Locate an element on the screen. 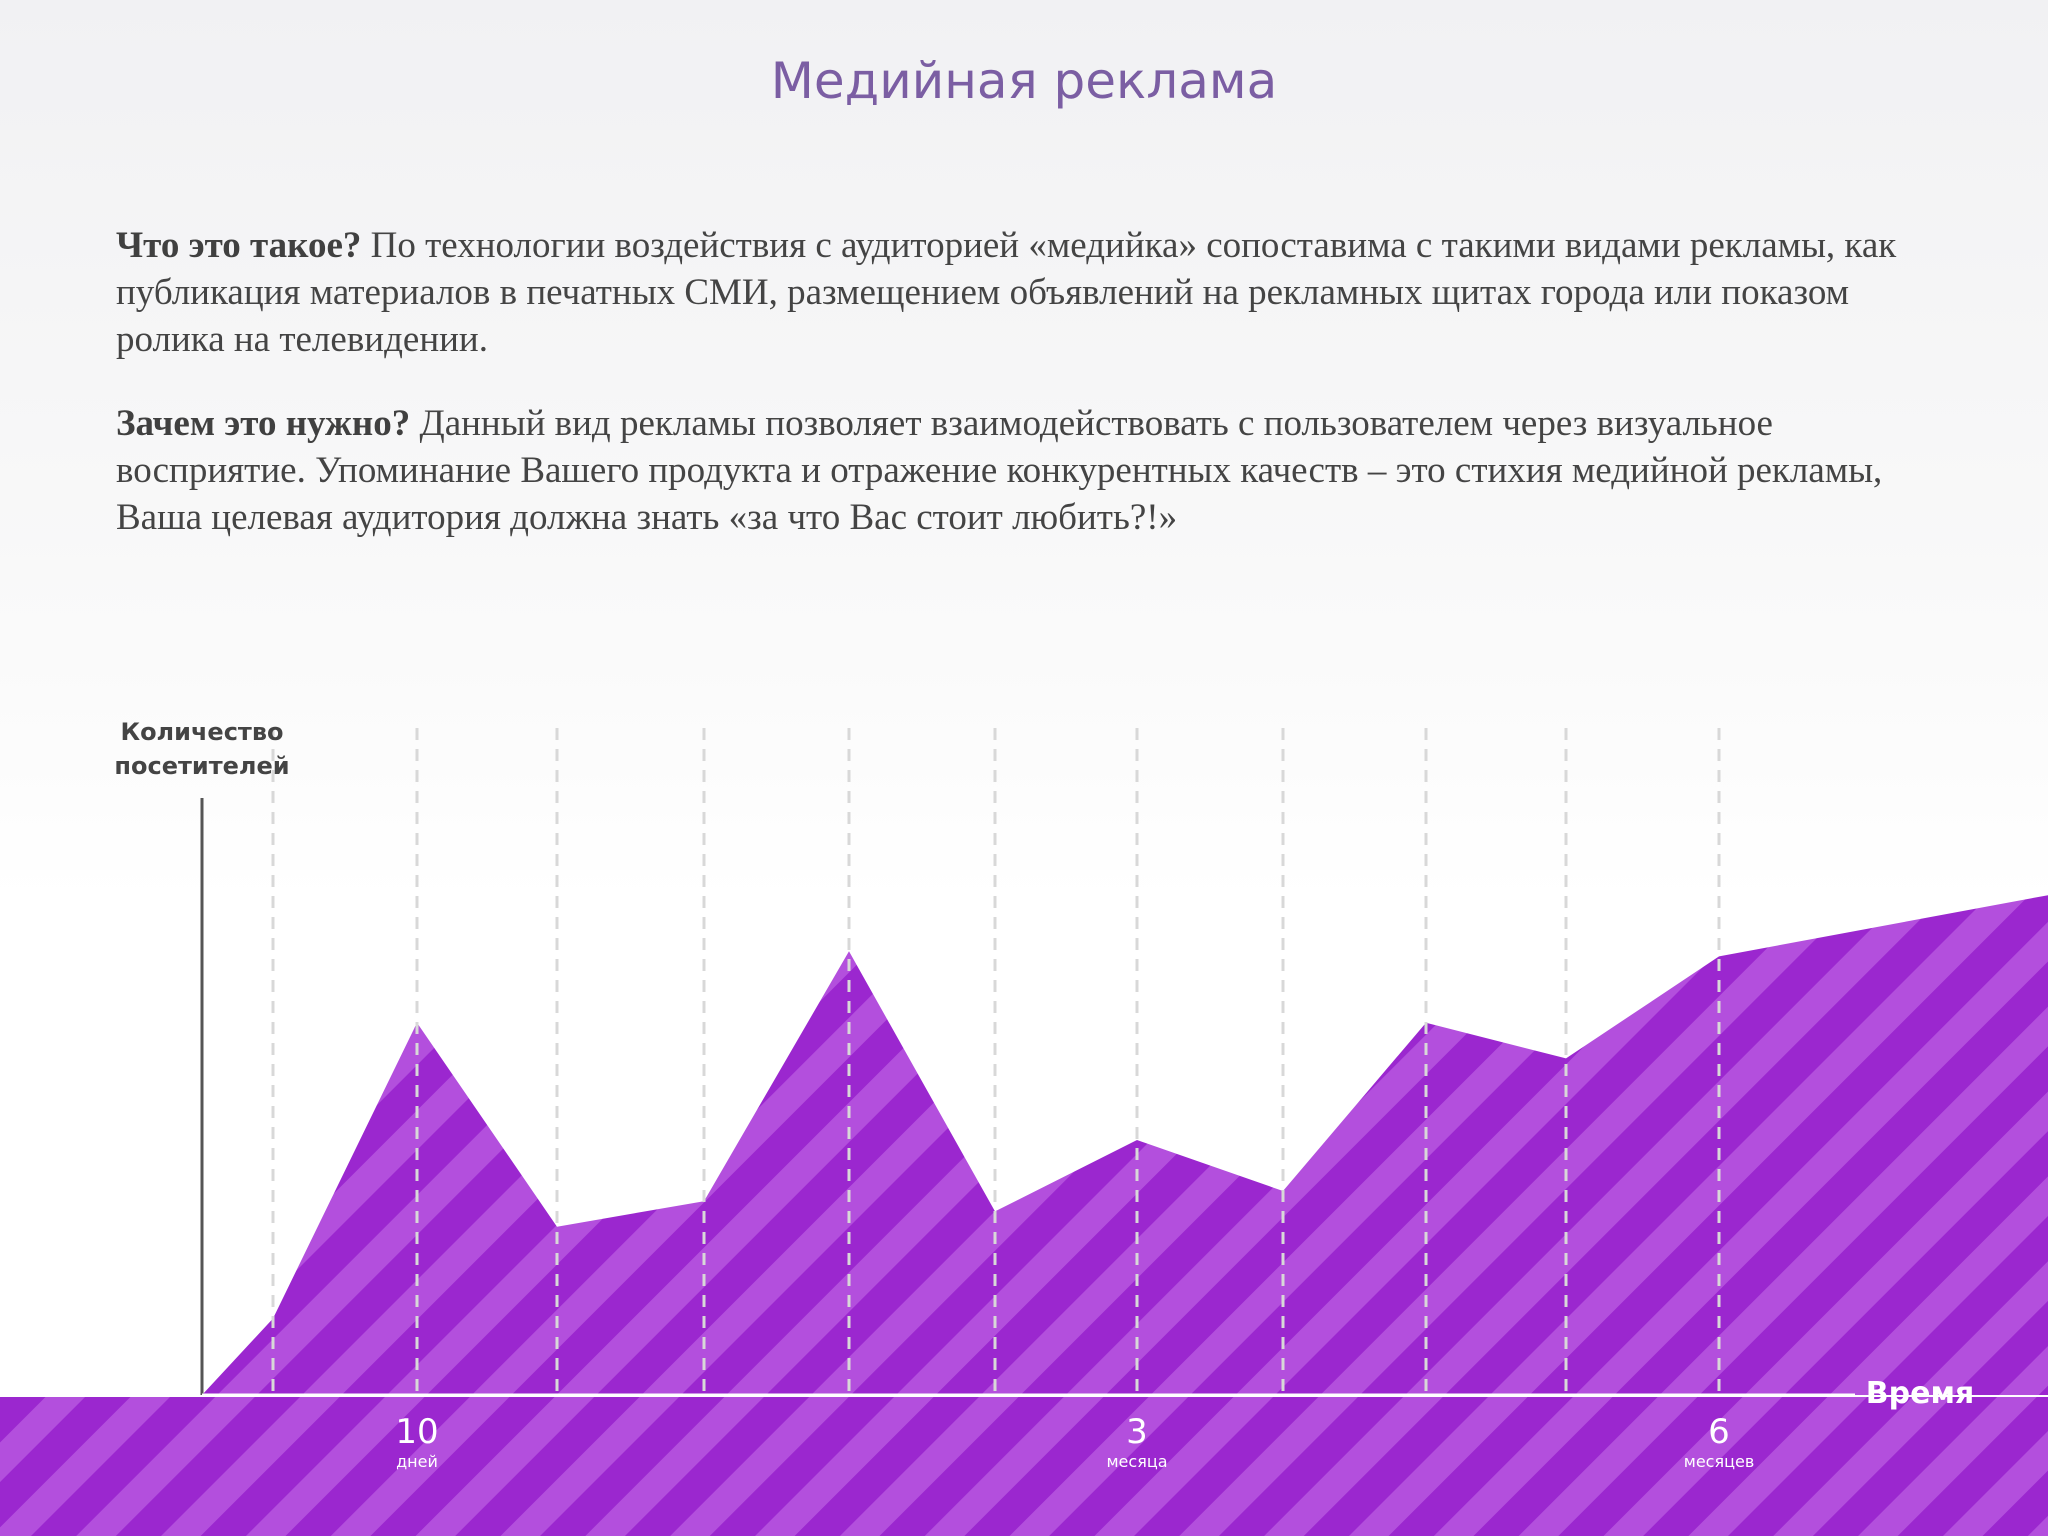 Image resolution: width=2048 pixels, height=1536 pixels. slide-title: Медийная реклама is located at coordinates (1024, 81).